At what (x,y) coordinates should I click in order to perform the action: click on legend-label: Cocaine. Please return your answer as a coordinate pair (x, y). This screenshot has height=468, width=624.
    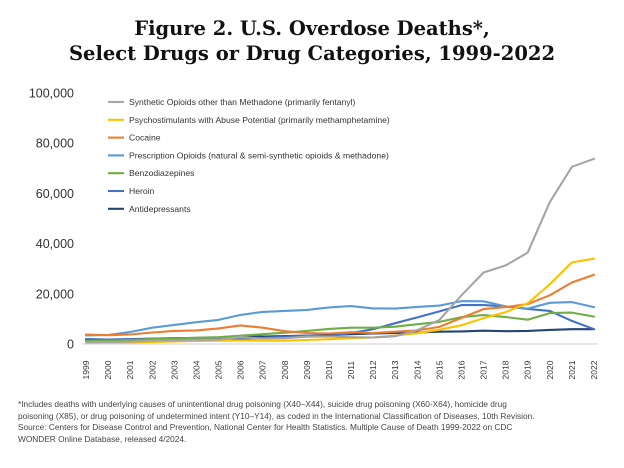
    Looking at the image, I should click on (145, 138).